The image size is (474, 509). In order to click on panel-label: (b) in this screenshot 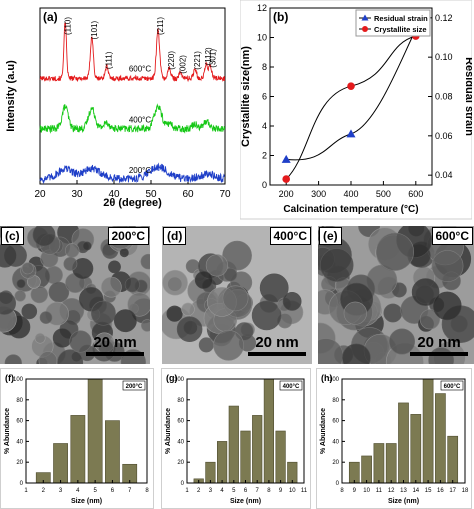, I will do `click(280, 17)`.